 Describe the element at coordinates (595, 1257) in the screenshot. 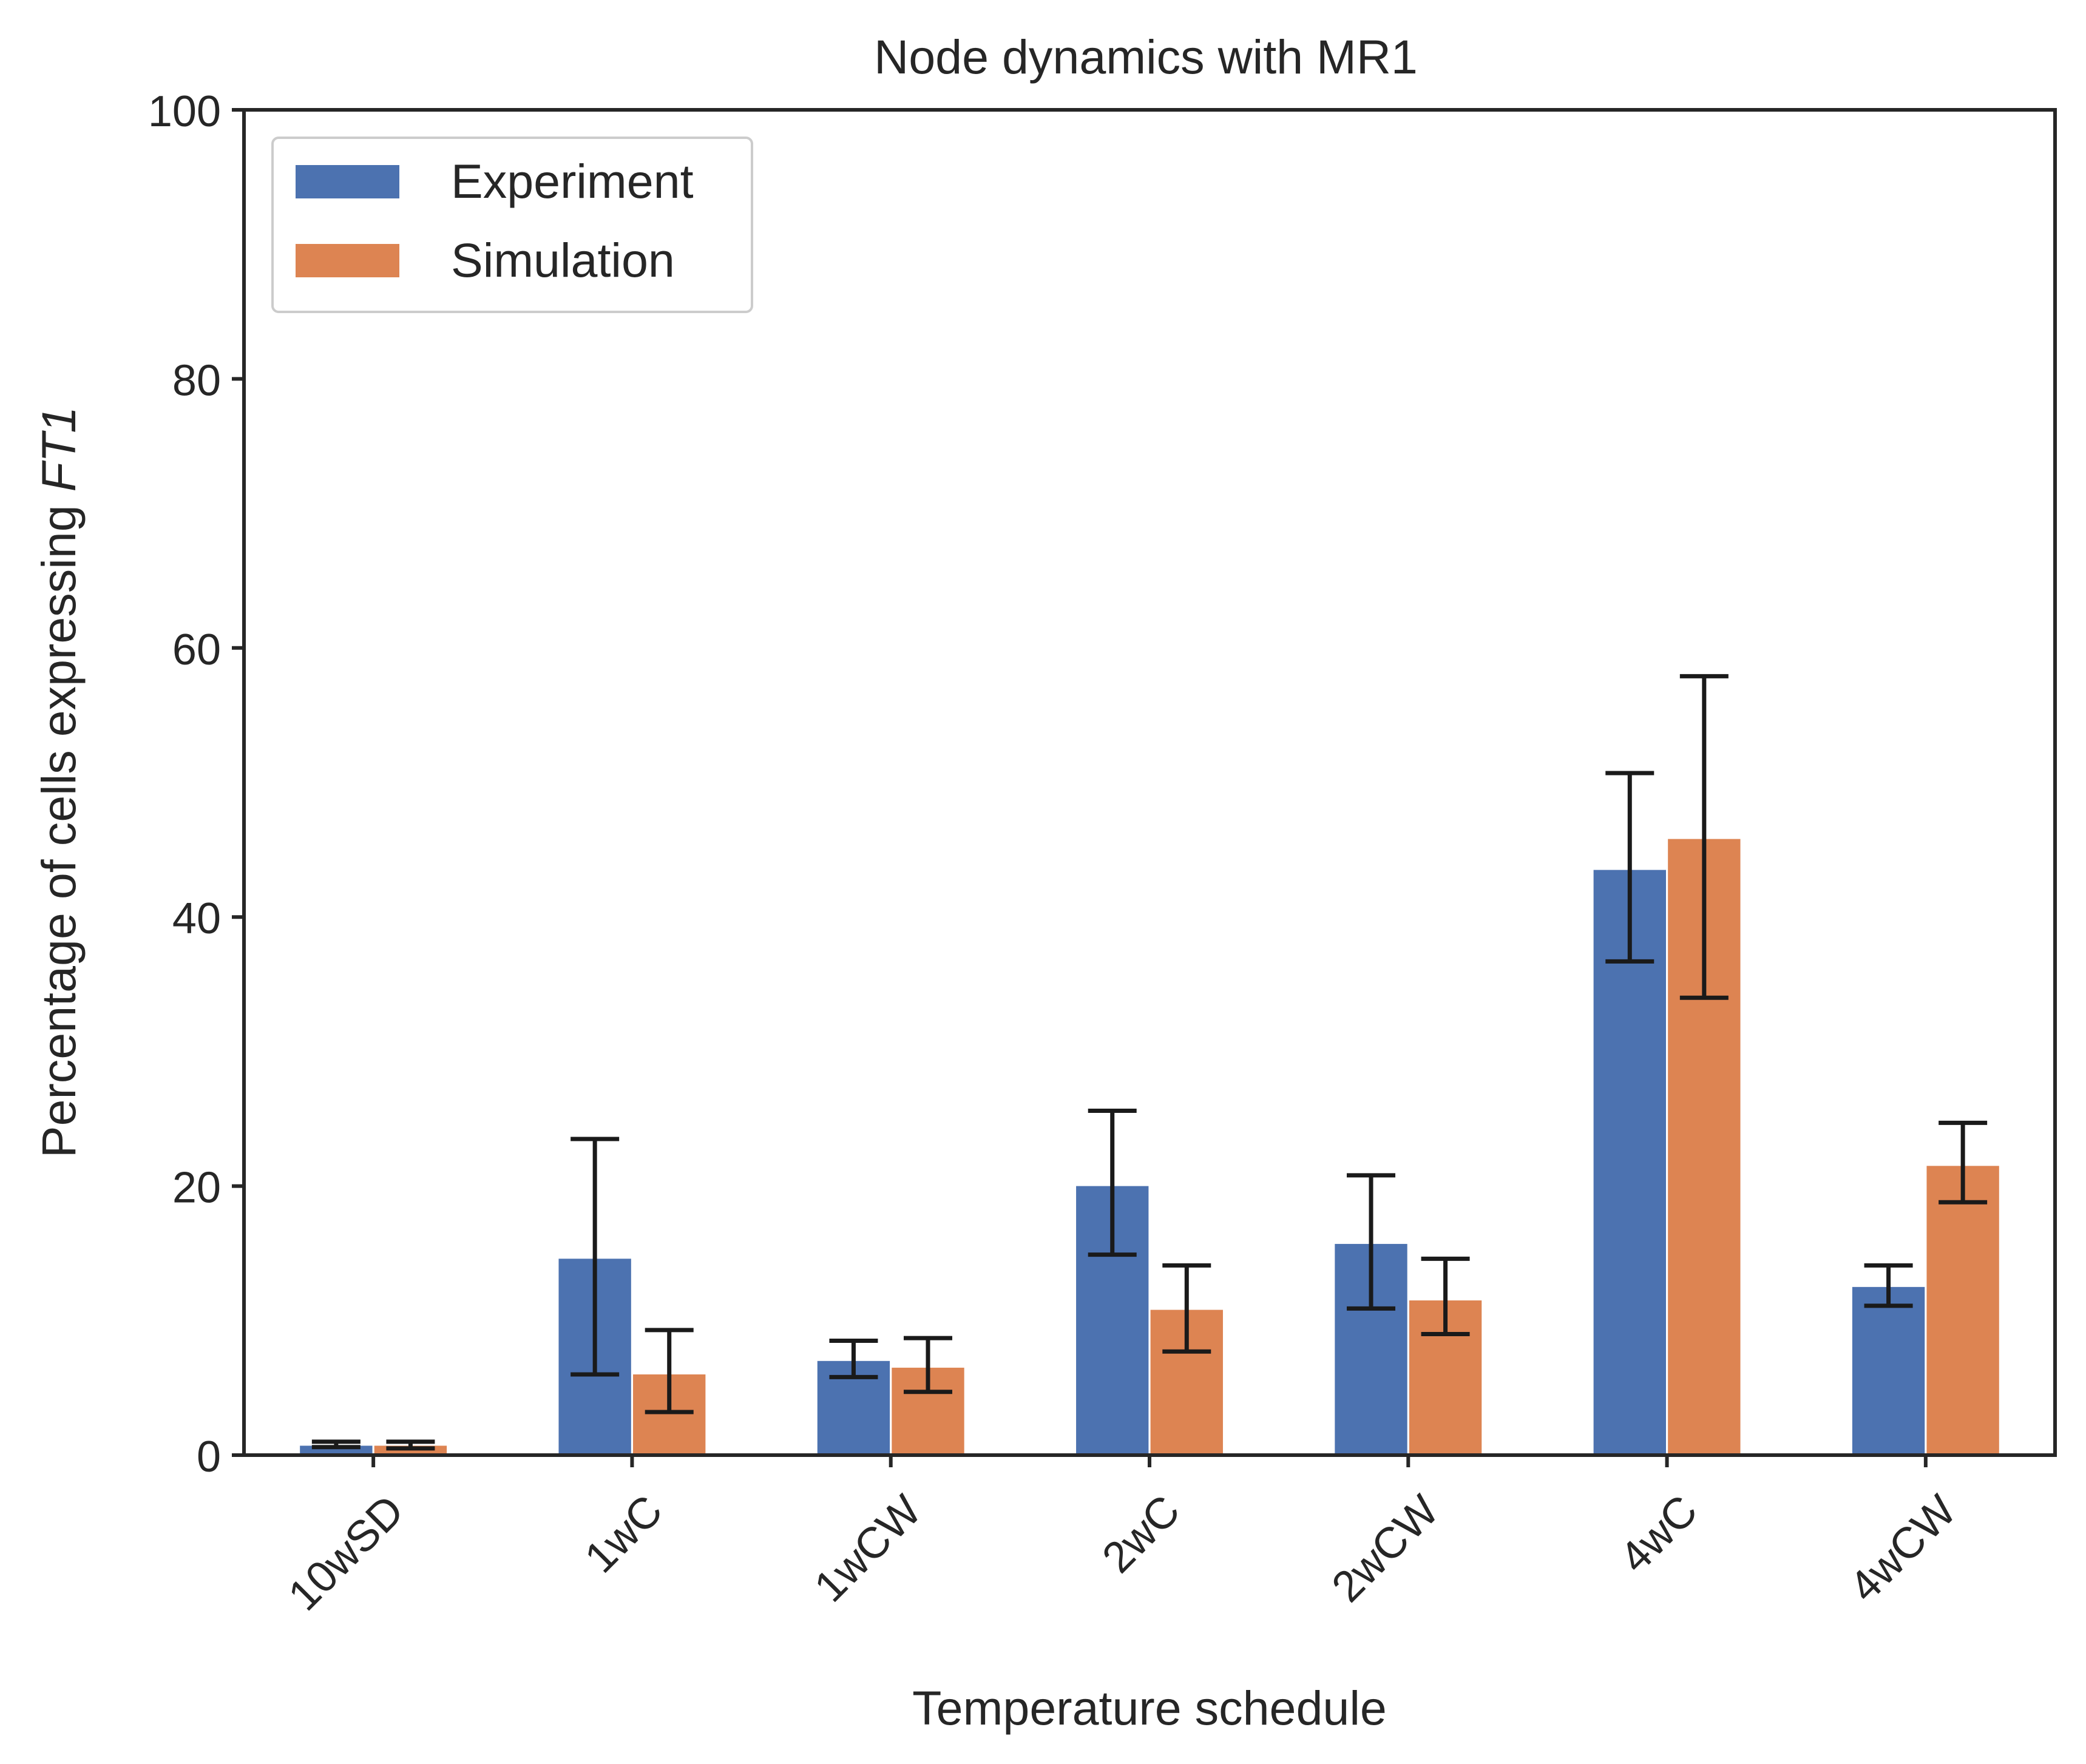

I see `errorbar-experiment-1wc` at that location.